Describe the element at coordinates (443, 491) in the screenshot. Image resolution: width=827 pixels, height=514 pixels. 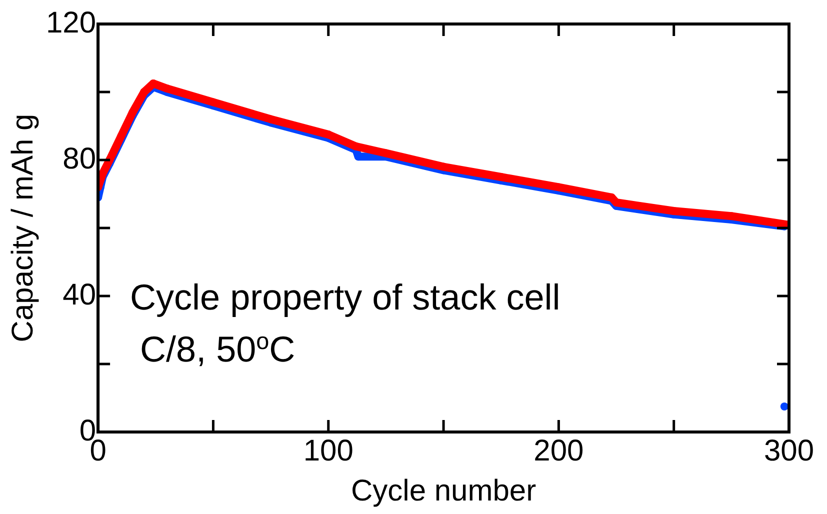
I see `x-axis-title: Cycle number` at that location.